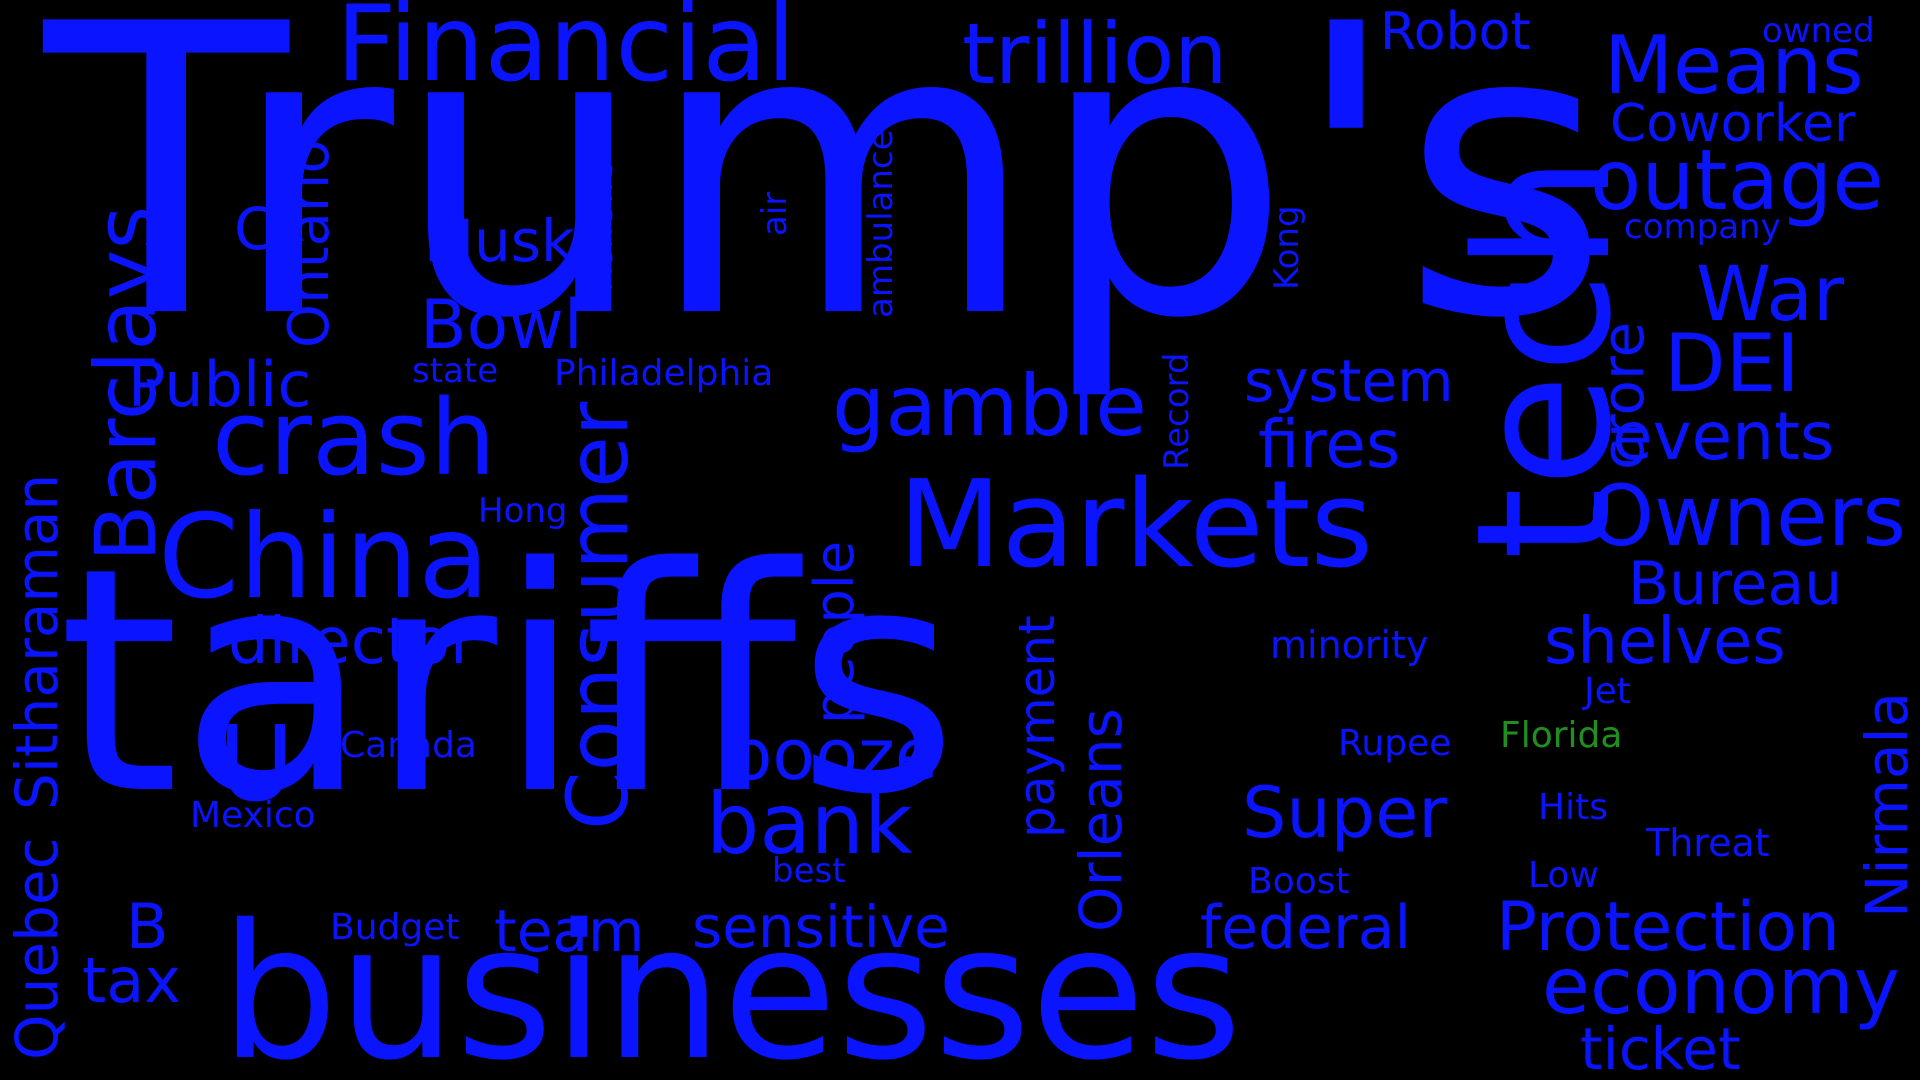  Describe the element at coordinates (1733, 124) in the screenshot. I see `word-coworker: Coworker` at that location.